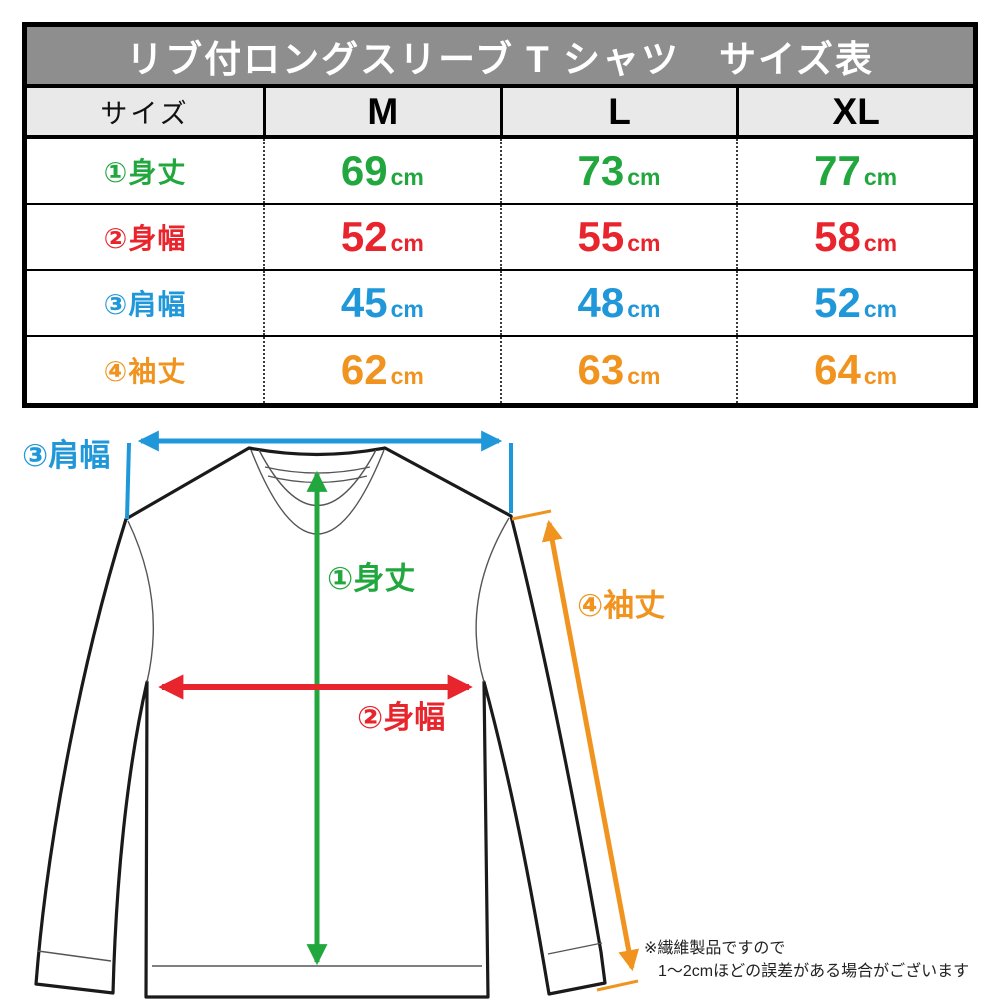  What do you see at coordinates (381, 370) in the screenshot?
I see `value-cell: 62 cm` at bounding box center [381, 370].